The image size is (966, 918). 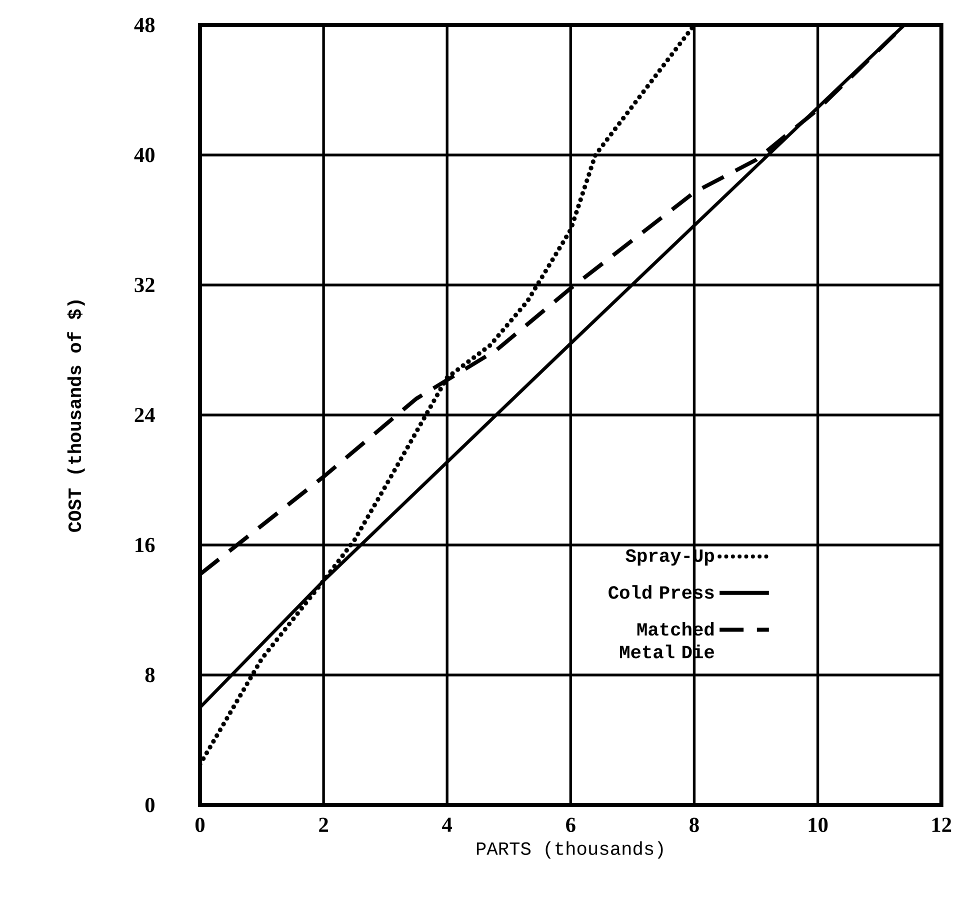 I want to click on y-axis-title: COST (thousands of $), so click(x=76, y=416).